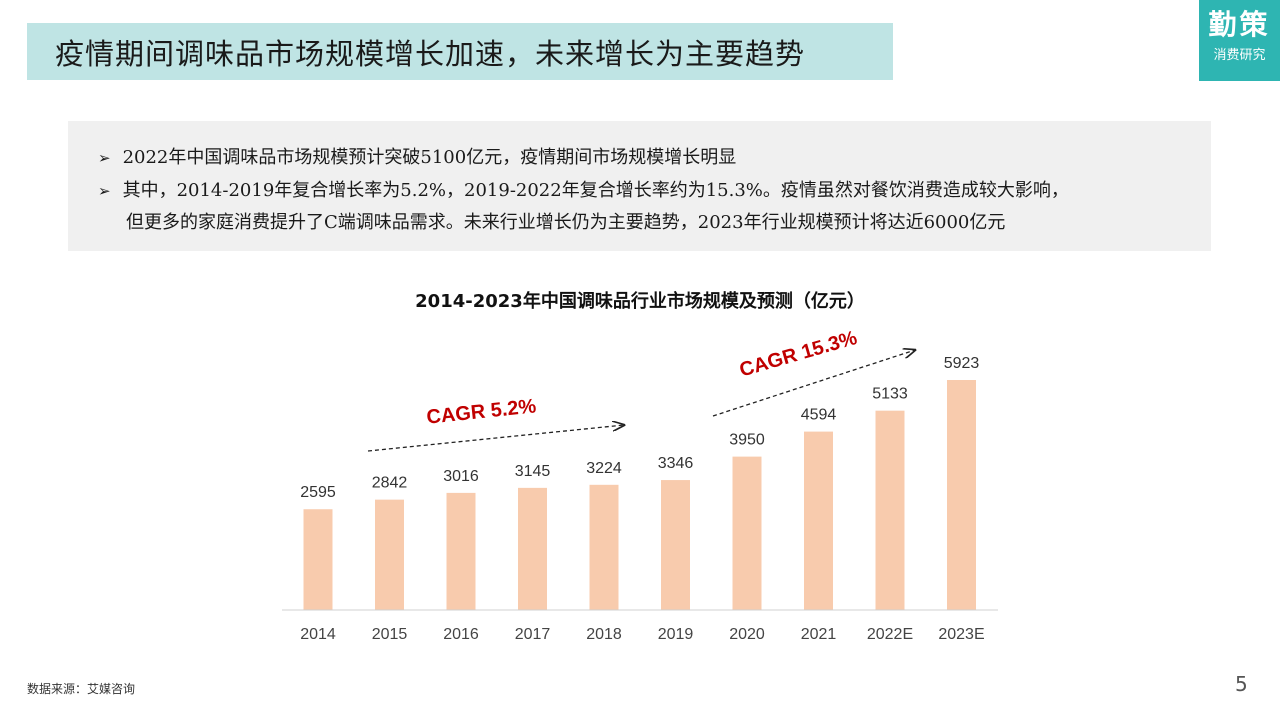  What do you see at coordinates (747, 533) in the screenshot?
I see `bar-2020` at bounding box center [747, 533].